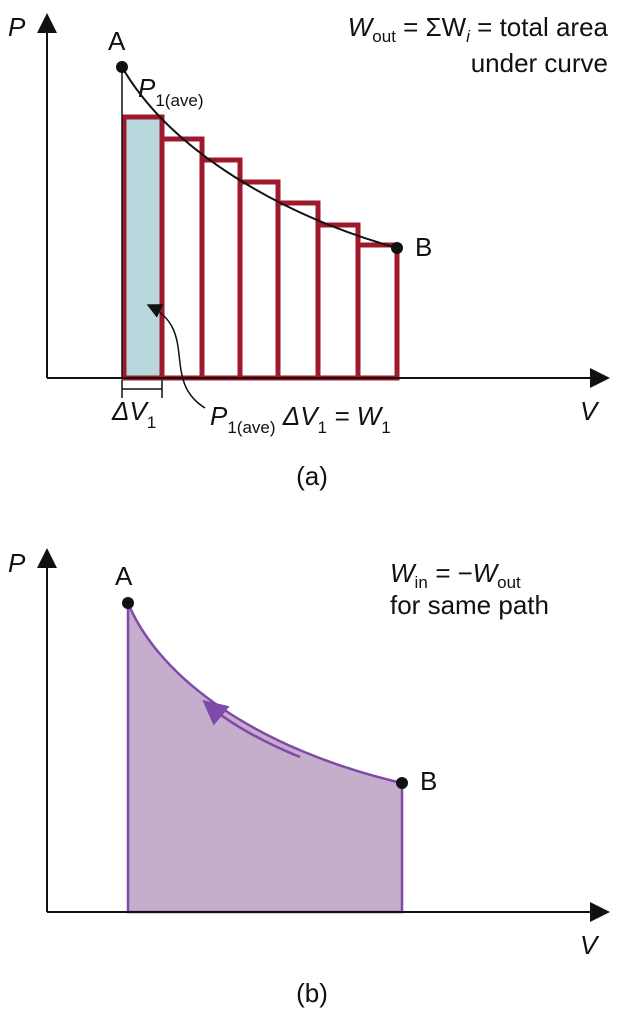 This screenshot has width=625, height=1012. Describe the element at coordinates (298, 416) in the screenshot. I see `w-part: ΔV` at that location.